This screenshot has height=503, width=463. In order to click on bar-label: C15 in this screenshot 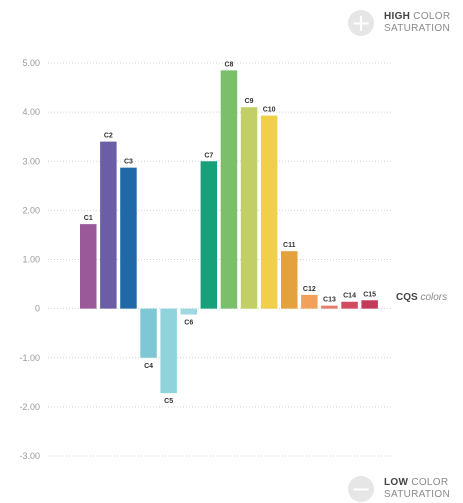, I will do `click(369, 294)`.